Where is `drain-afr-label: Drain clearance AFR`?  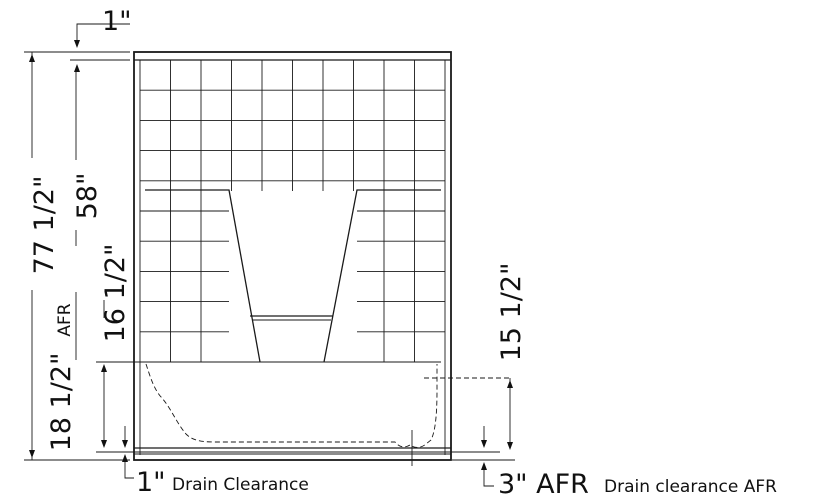 drain-afr-label: Drain clearance AFR is located at coordinates (690, 487).